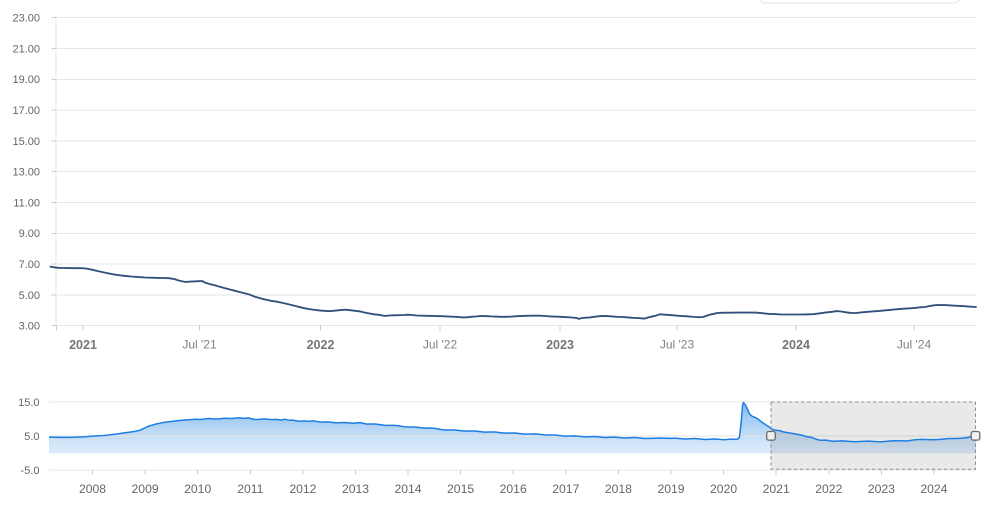 The image size is (1000, 509). What do you see at coordinates (199, 345) in the screenshot?
I see `svg-text: Jul '21` at bounding box center [199, 345].